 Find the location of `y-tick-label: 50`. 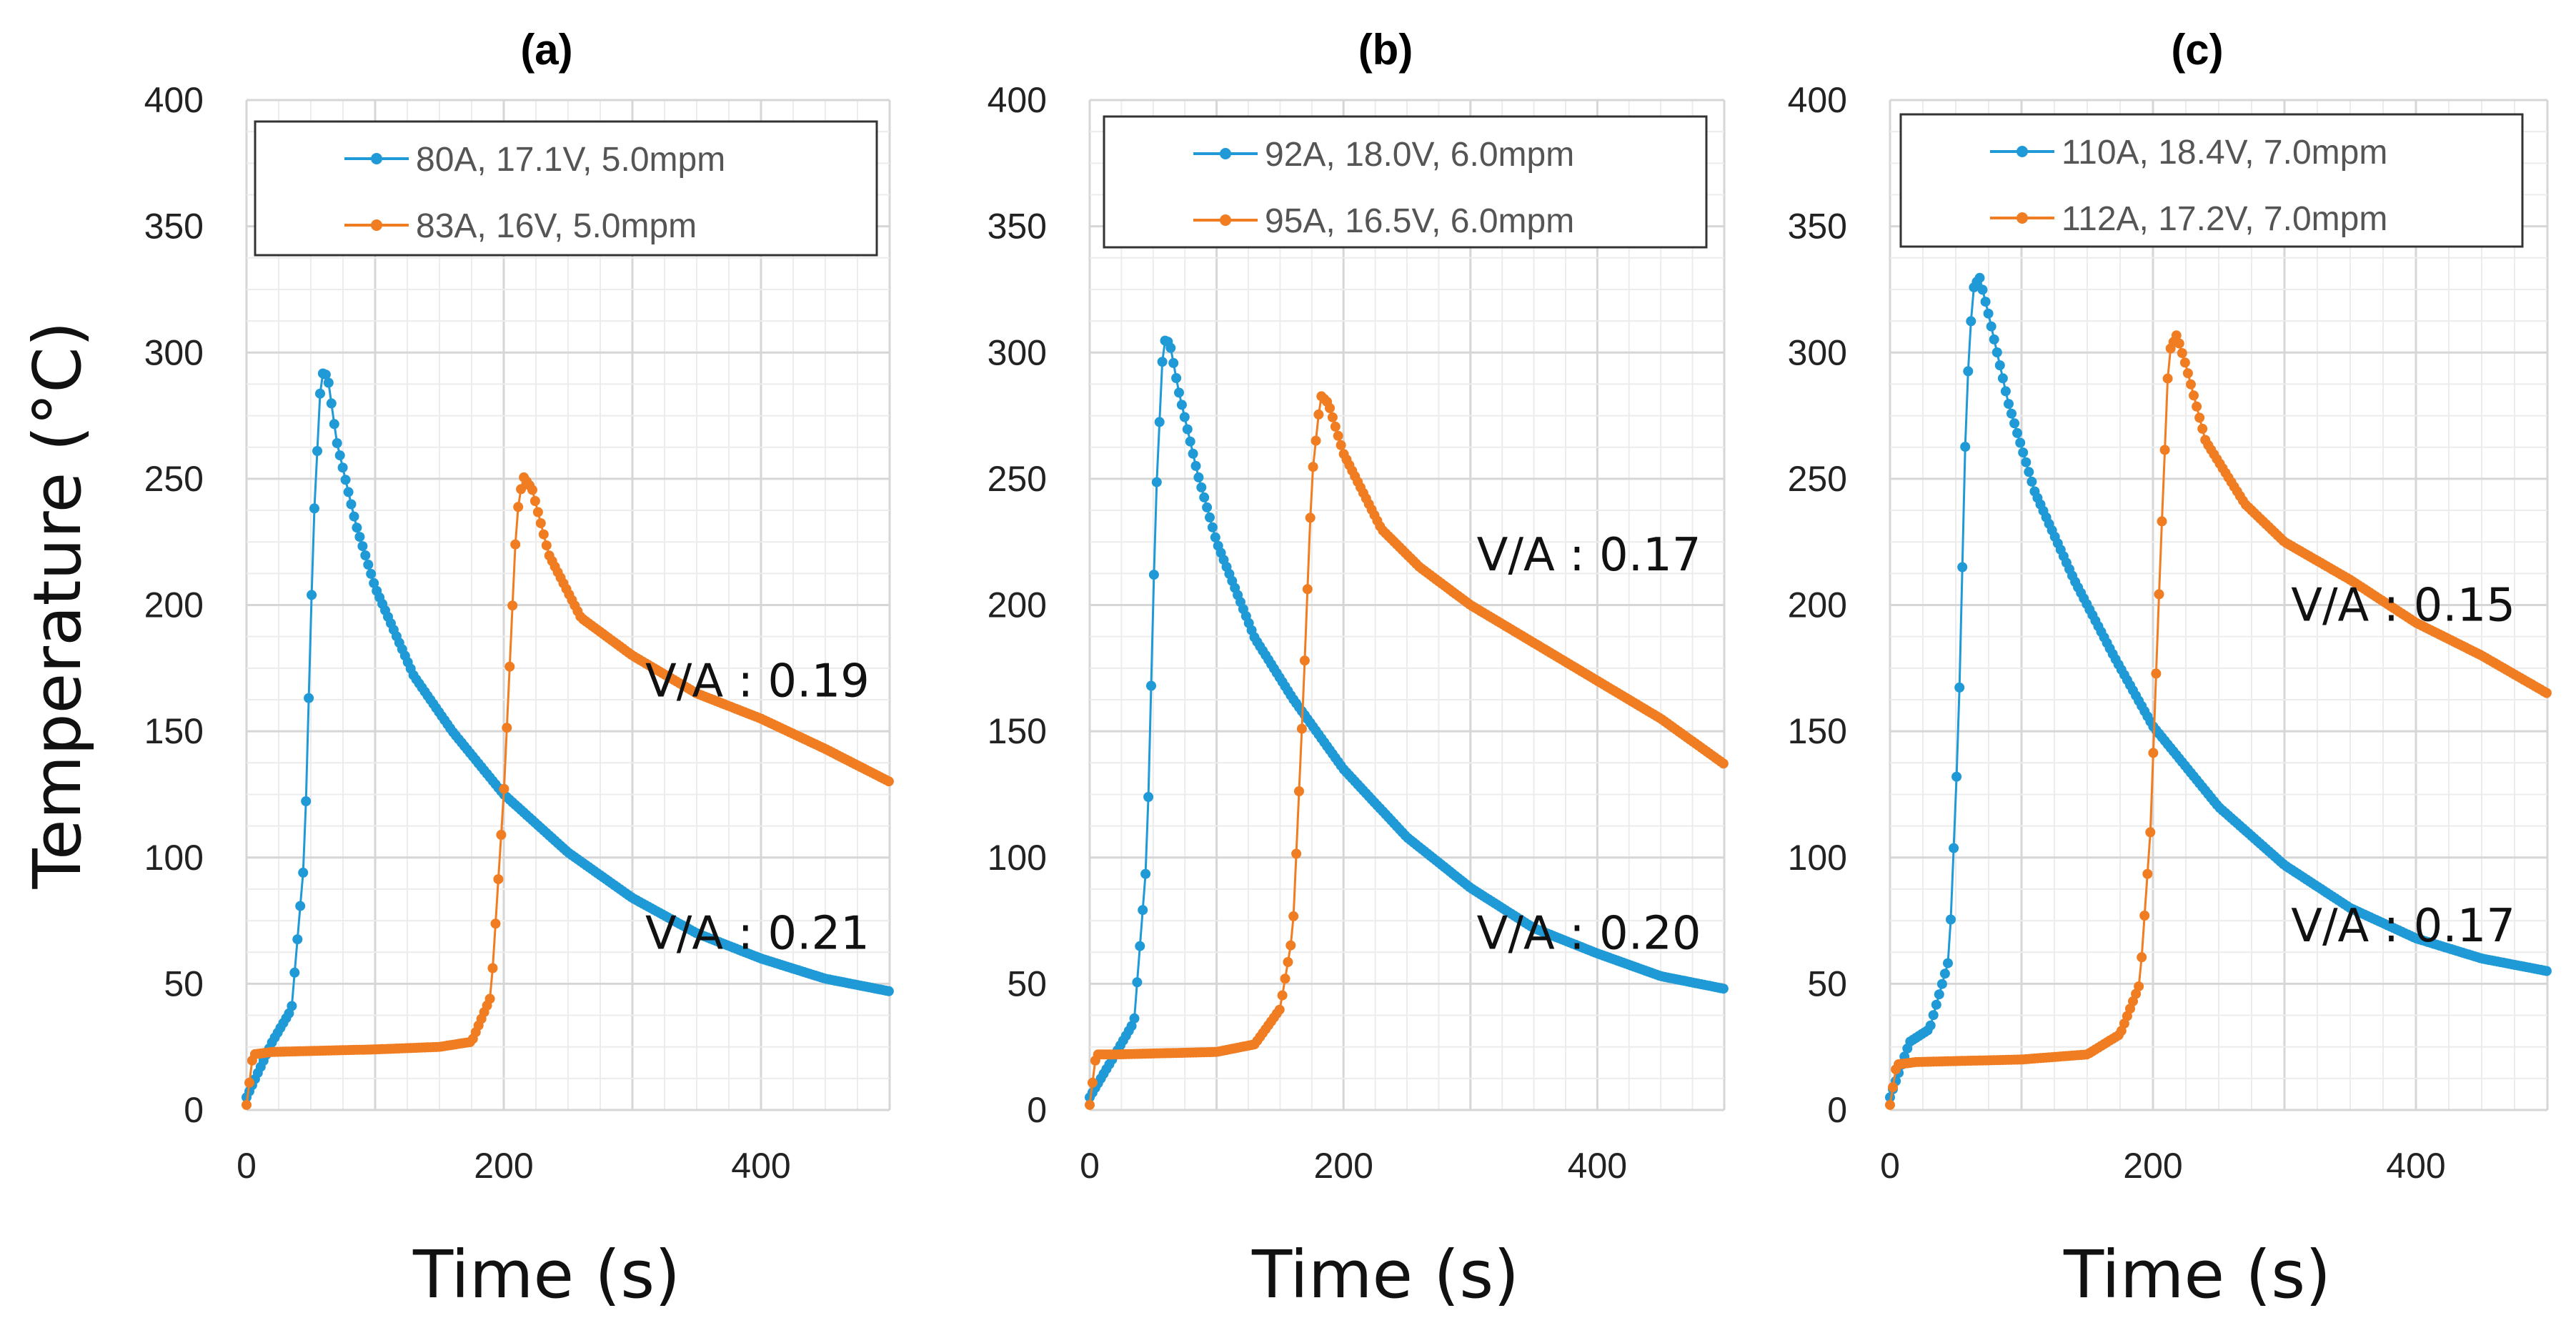

y-tick-label: 50 is located at coordinates (1827, 984).